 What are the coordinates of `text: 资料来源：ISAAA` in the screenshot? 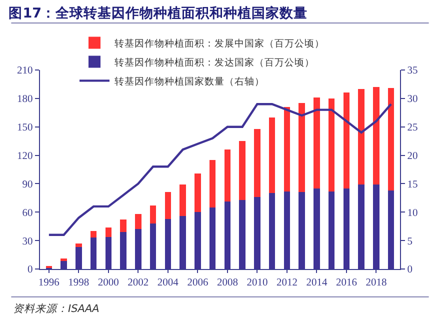 It's located at (56, 309).